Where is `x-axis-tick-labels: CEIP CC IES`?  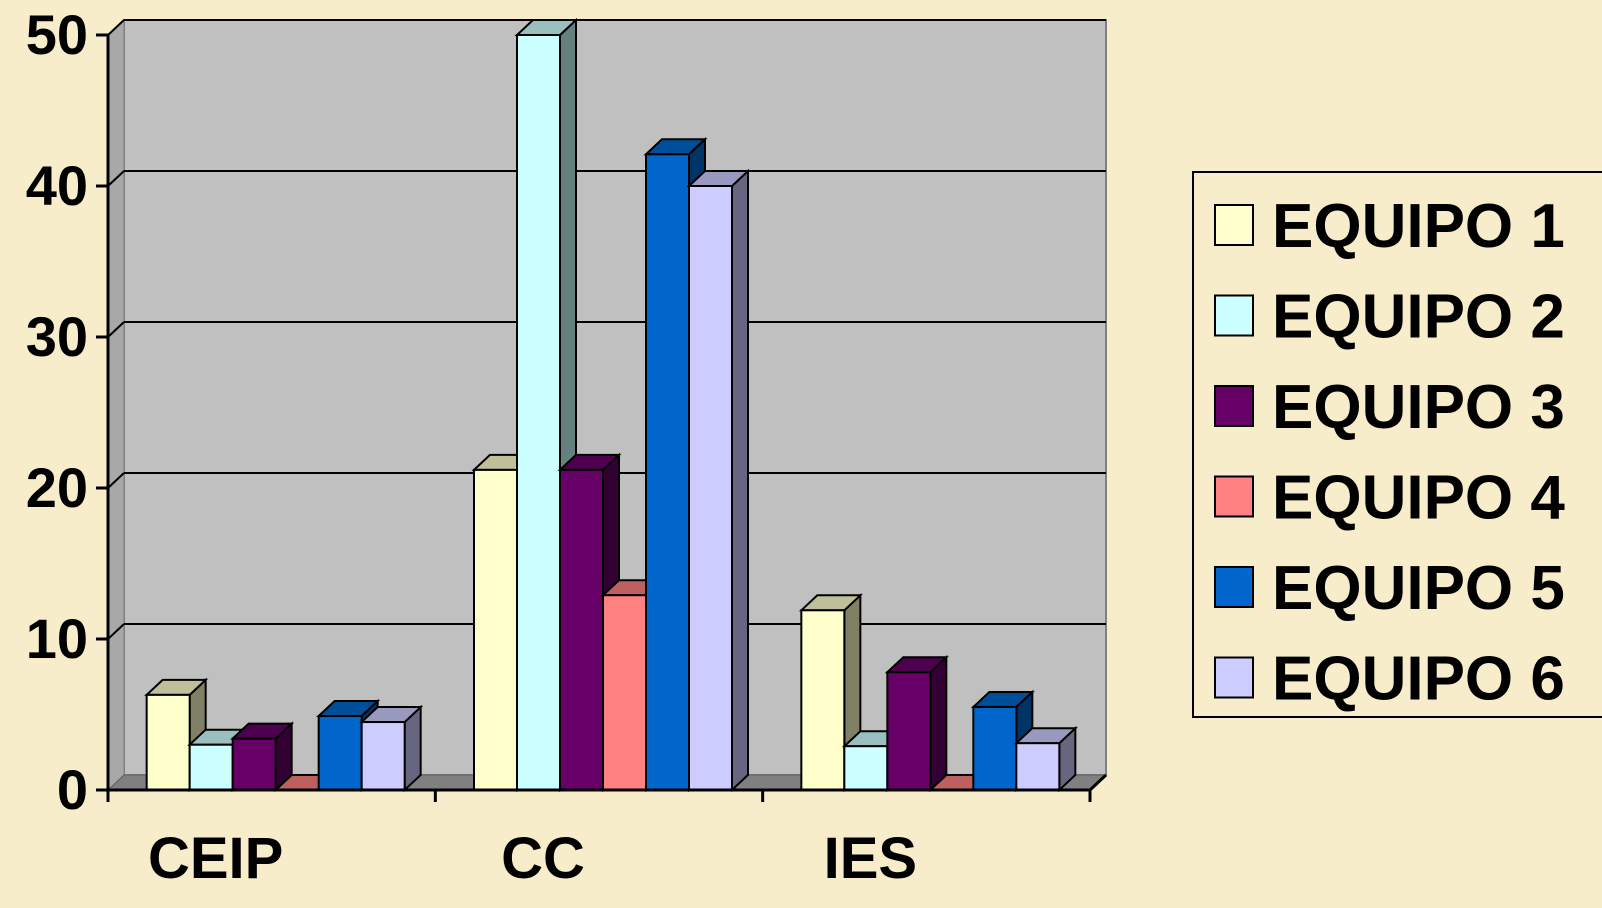 x-axis-tick-labels: CEIP CC IES is located at coordinates (532, 858).